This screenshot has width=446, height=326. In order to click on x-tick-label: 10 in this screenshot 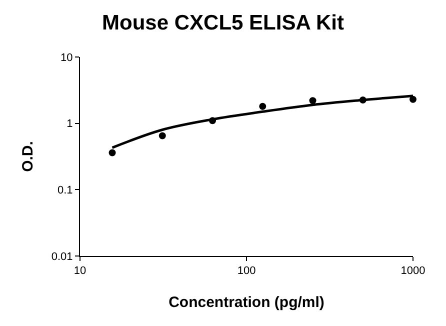, I will do `click(80, 271)`.